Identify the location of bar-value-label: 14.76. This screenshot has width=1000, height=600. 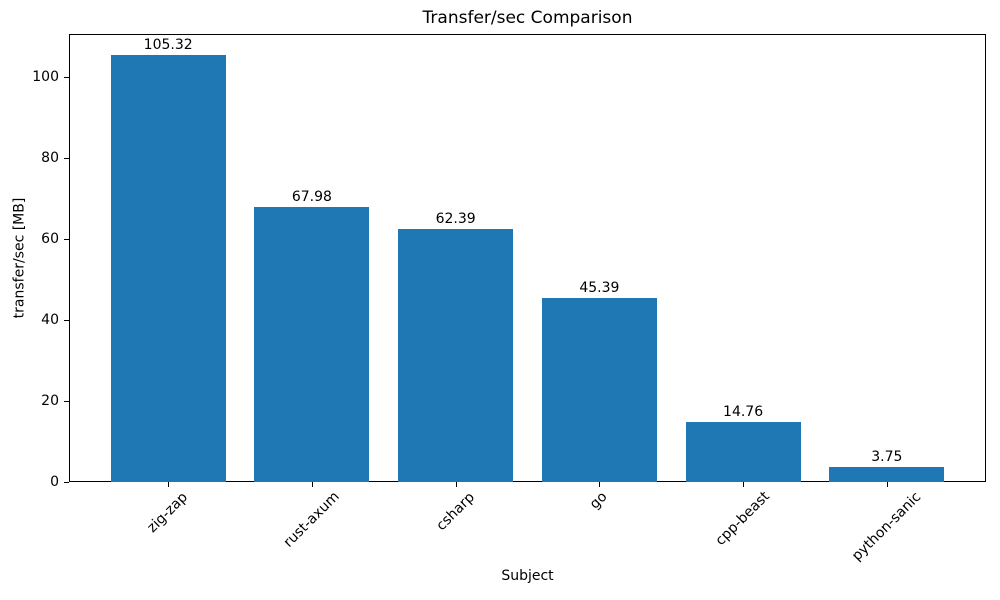
(743, 412).